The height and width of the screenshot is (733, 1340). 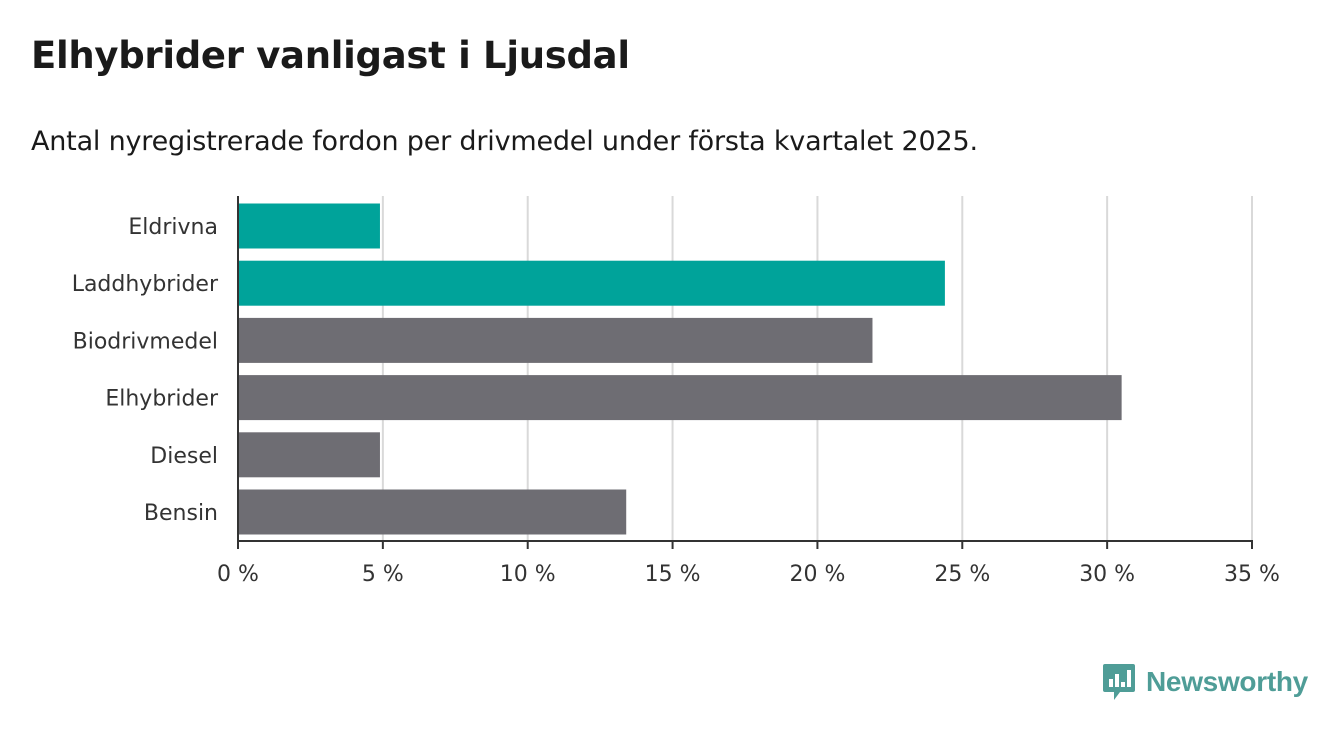 I want to click on x-tick-label: 10 %, so click(x=528, y=574).